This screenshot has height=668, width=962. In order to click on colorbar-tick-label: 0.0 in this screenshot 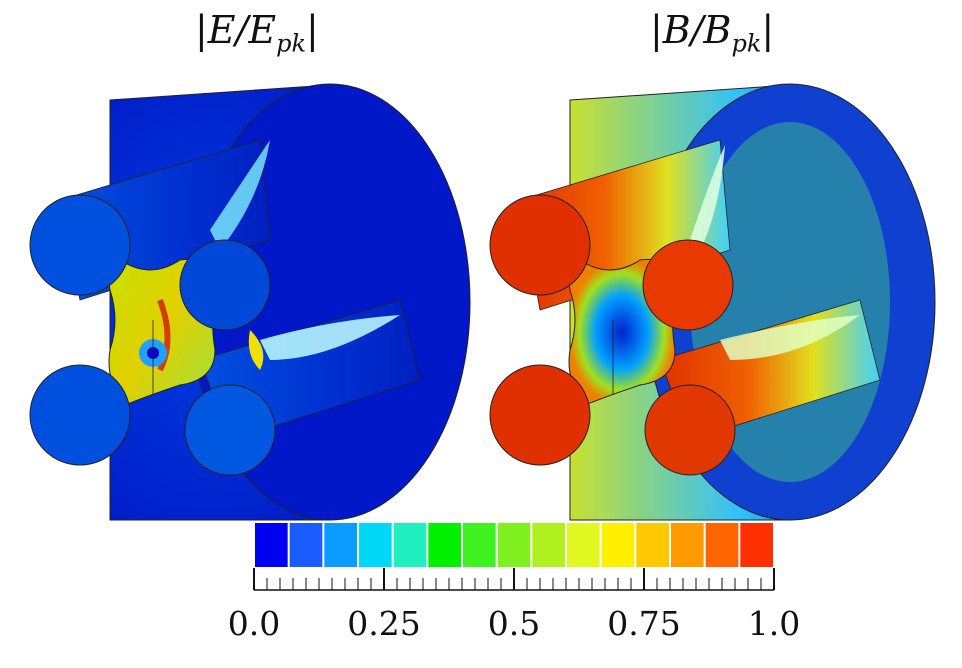, I will do `click(254, 623)`.